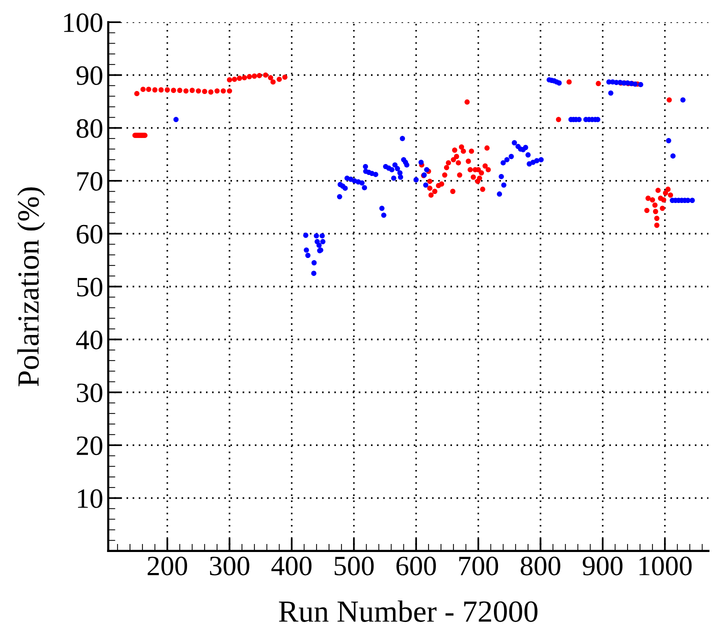  Describe the element at coordinates (31, 286) in the screenshot. I see `y-axis-title: Polarization (%)` at that location.